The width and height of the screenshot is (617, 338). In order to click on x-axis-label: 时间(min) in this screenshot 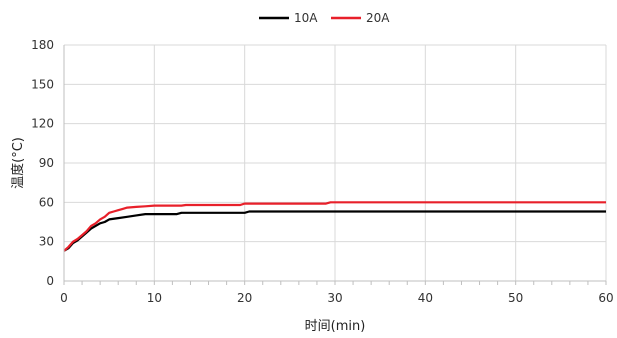, I will do `click(335, 326)`.